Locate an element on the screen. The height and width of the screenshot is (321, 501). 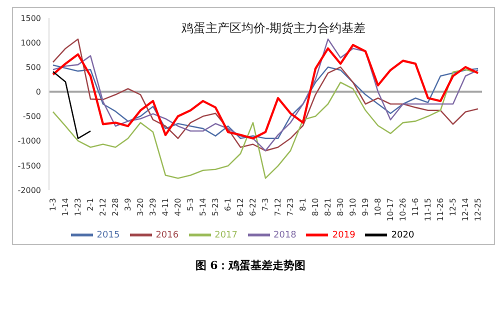
x-tick-label: 8-30 is located at coordinates (341, 207).